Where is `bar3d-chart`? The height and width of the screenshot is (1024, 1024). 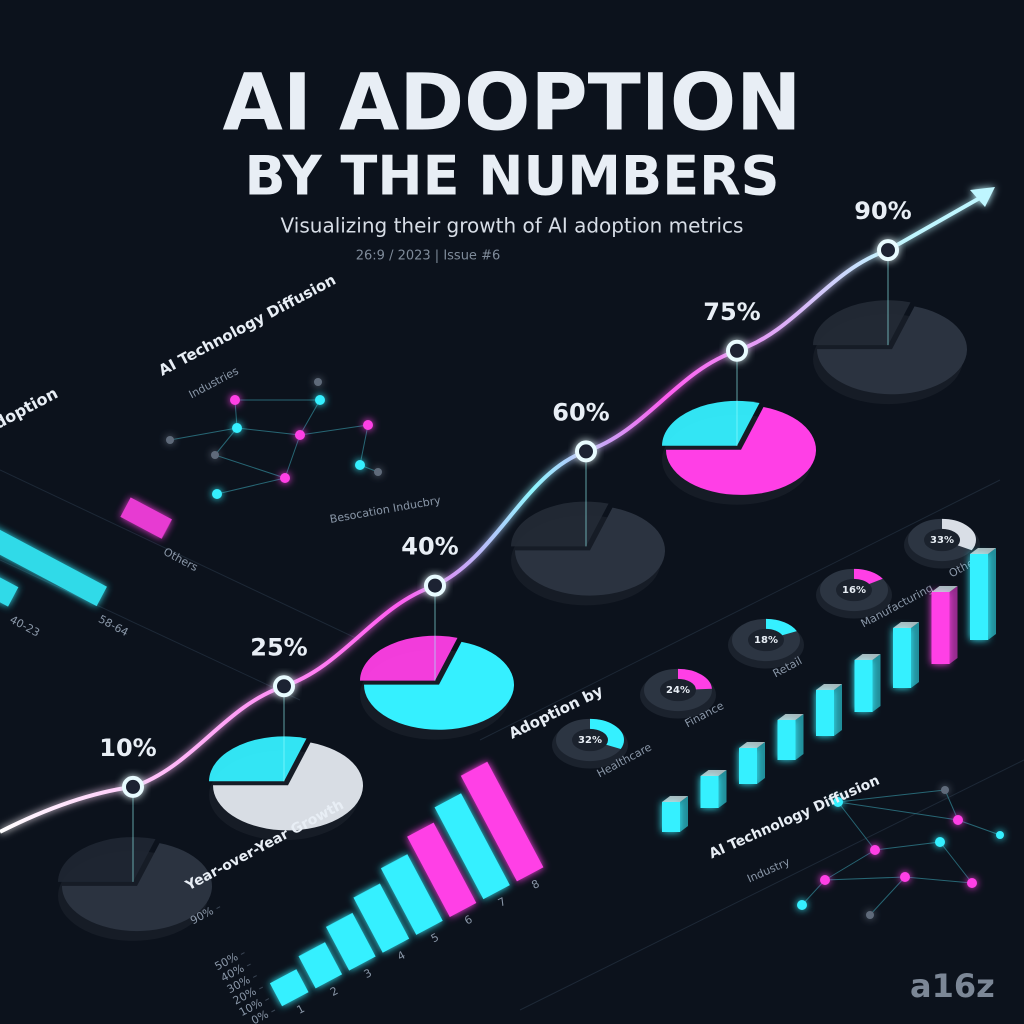
bar3d-chart is located at coordinates (829, 690).